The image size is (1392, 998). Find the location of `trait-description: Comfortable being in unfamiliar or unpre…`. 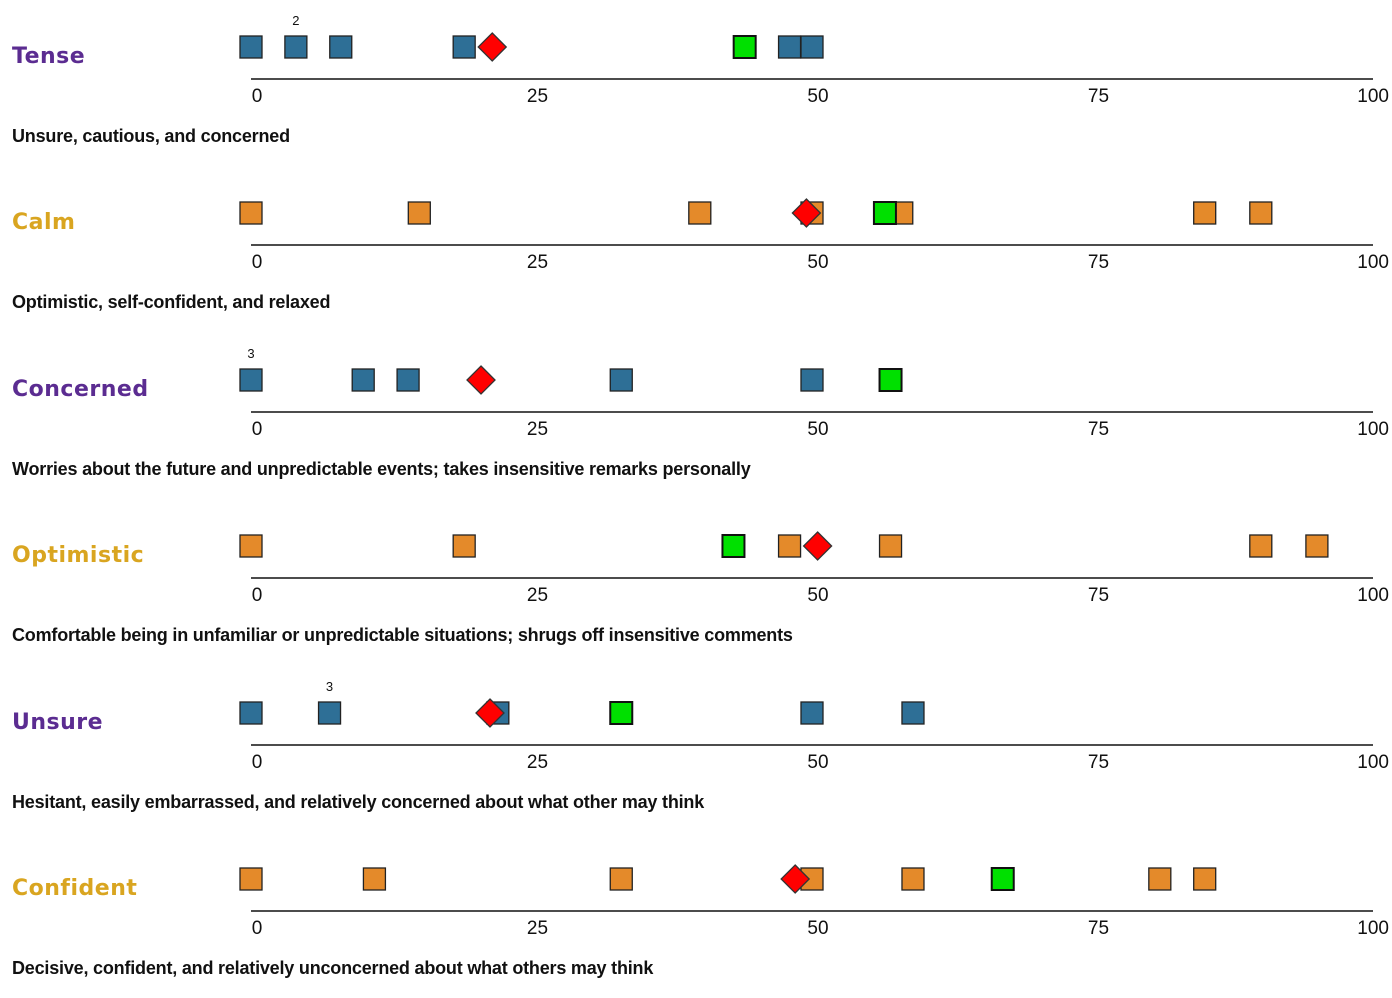

trait-description: Comfortable being in unfamiliar or unpre… is located at coordinates (402, 635).